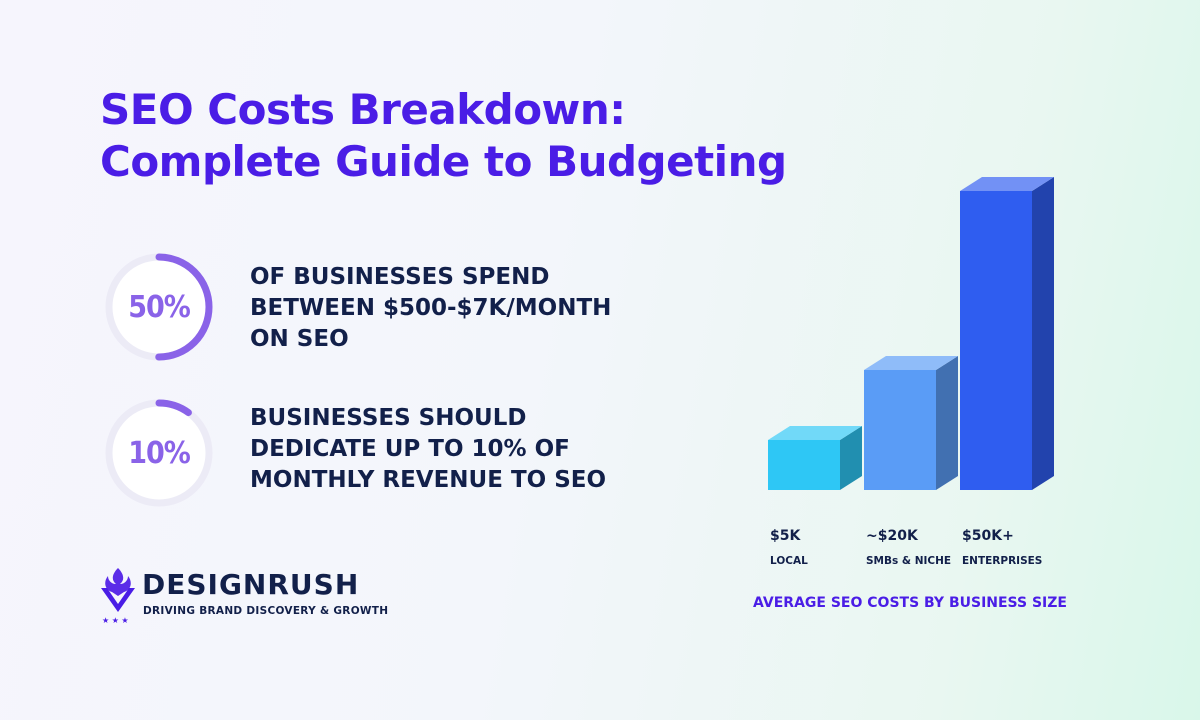 The image size is (1200, 720). I want to click on stat-percentage: 50%, so click(159, 307).